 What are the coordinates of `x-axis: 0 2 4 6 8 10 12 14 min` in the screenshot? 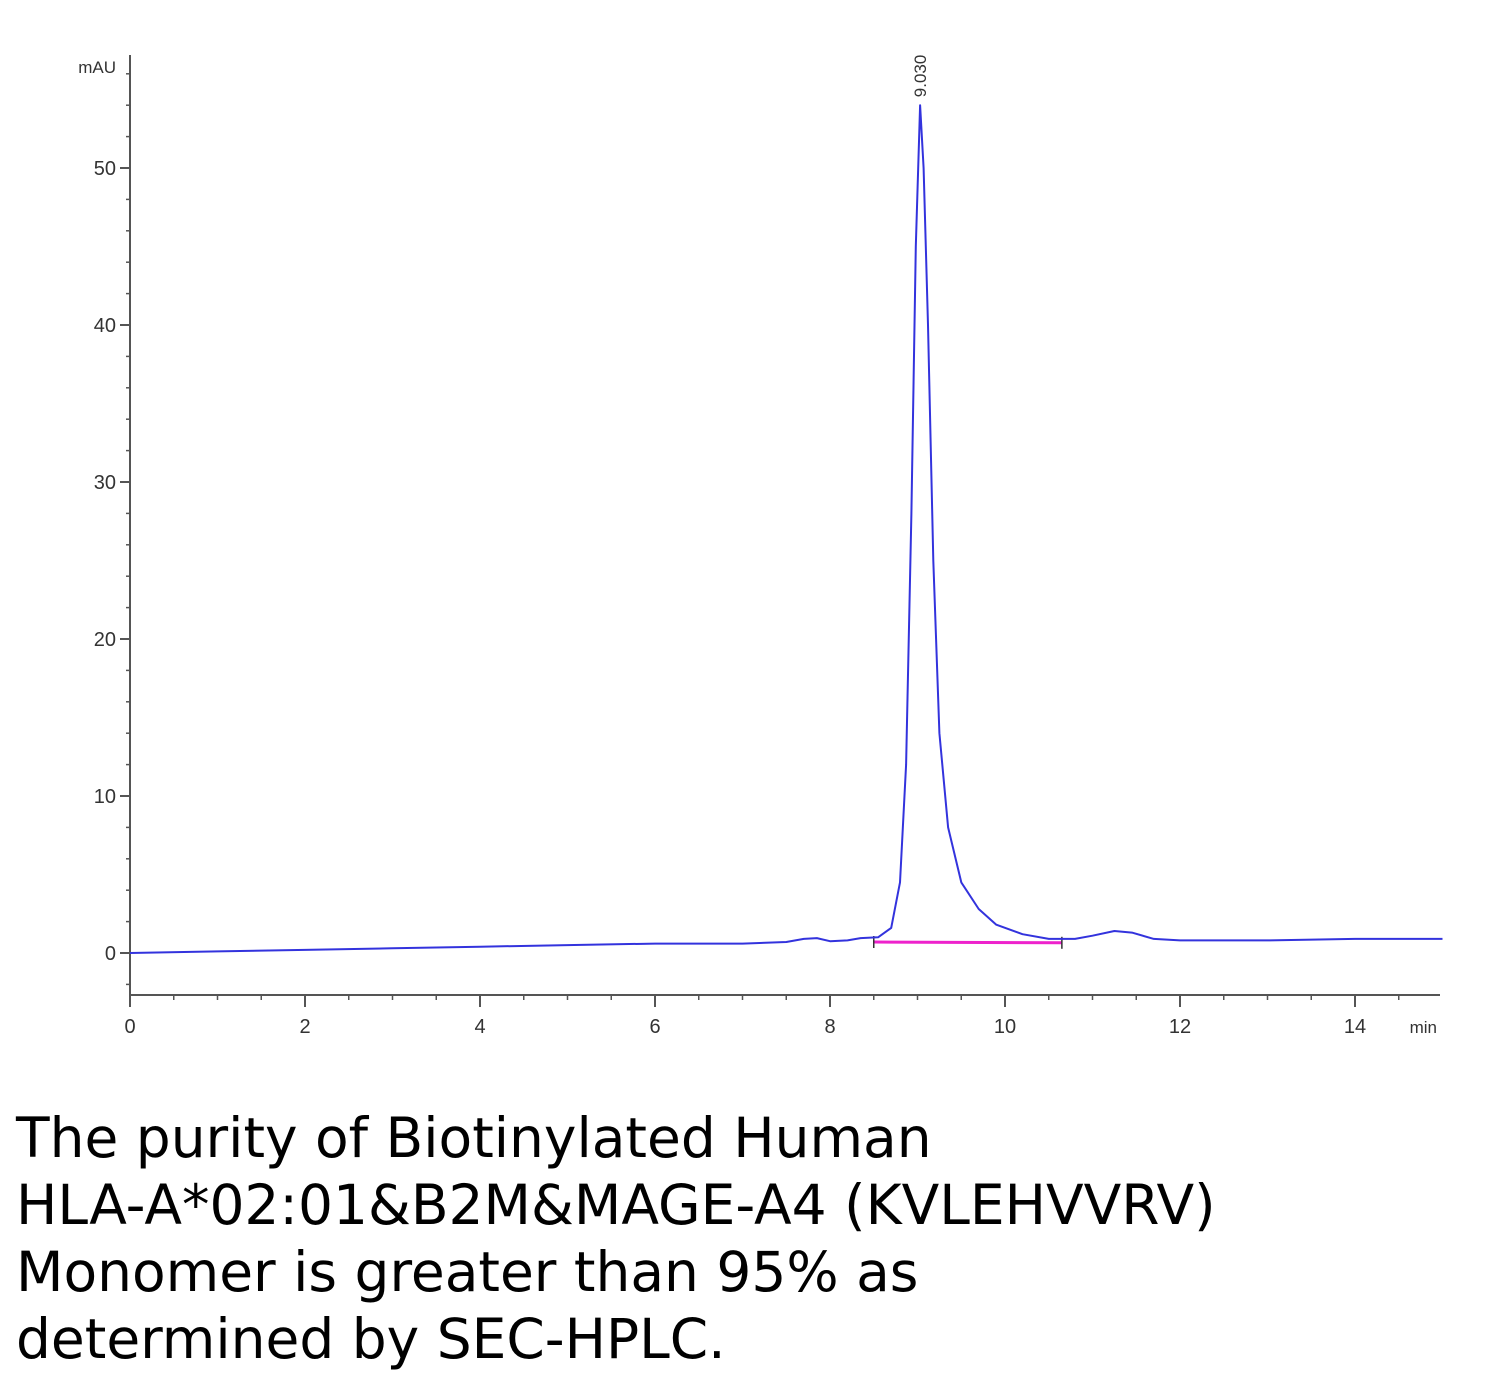 It's located at (782, 1016).